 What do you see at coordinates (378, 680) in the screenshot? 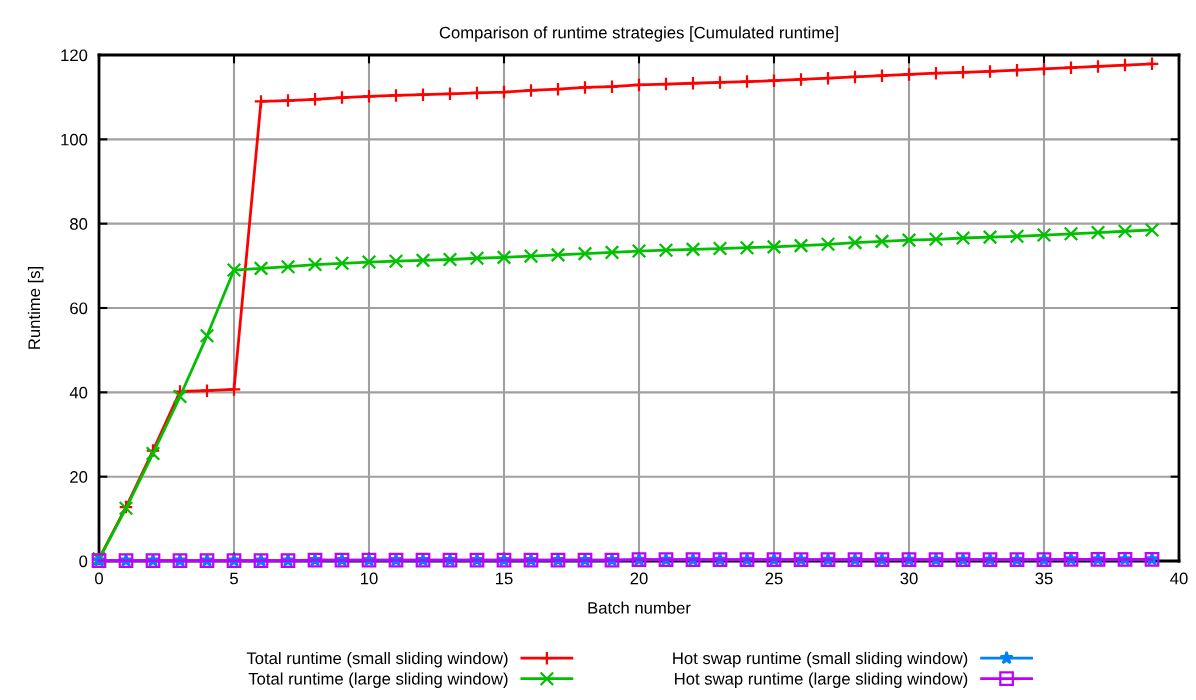
I see `legend-label: Total runtime (large sliding window)` at bounding box center [378, 680].